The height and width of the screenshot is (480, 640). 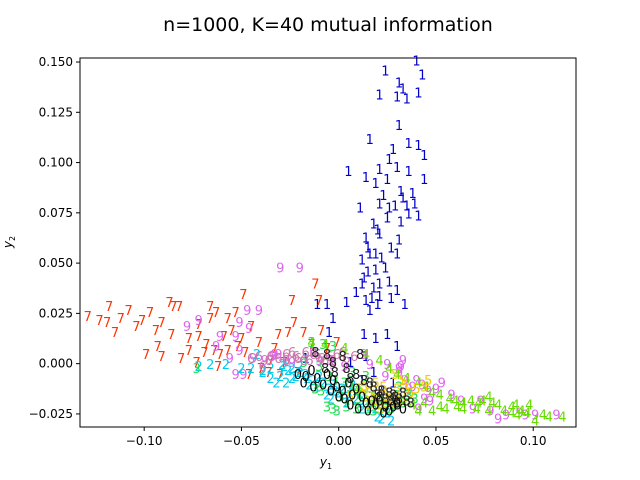 What do you see at coordinates (533, 441) in the screenshot?
I see `x-tick-label: 0.10` at bounding box center [533, 441].